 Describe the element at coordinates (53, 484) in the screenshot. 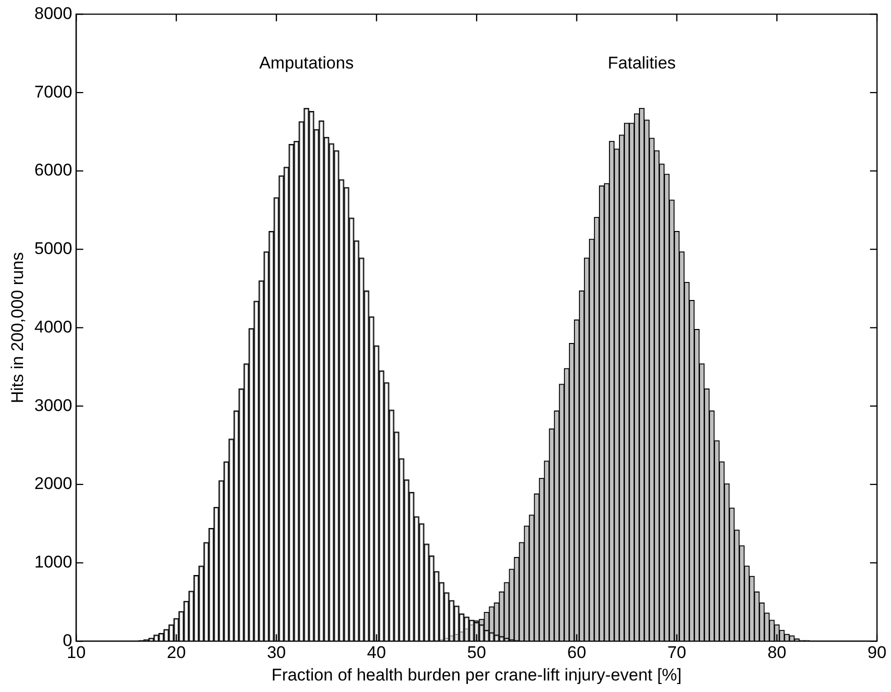

I see `y-tick-label: 2000` at that location.